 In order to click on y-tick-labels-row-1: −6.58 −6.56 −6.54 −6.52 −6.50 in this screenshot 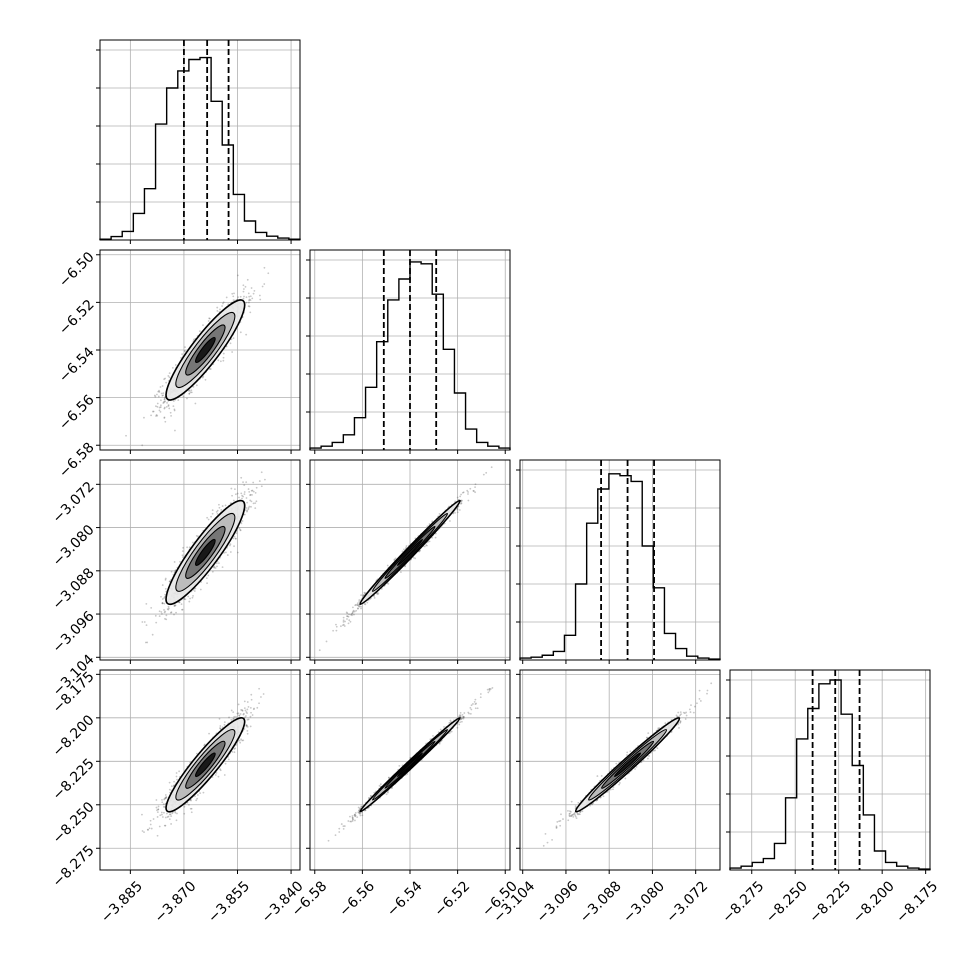, I will do `click(77, 365)`.